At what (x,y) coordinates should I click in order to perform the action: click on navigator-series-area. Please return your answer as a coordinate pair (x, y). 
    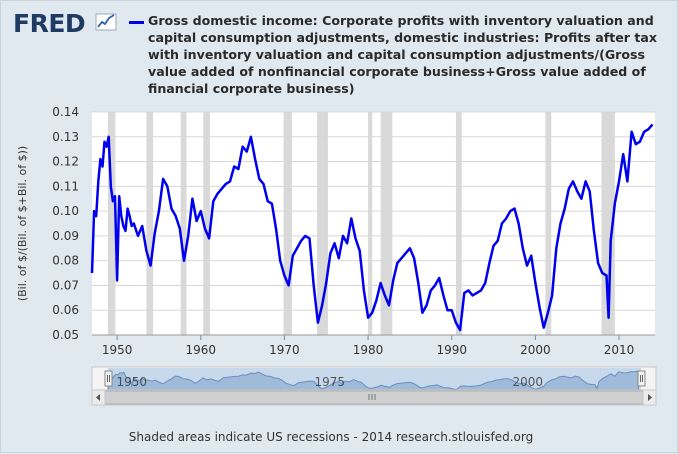
    Looking at the image, I should click on (373, 380).